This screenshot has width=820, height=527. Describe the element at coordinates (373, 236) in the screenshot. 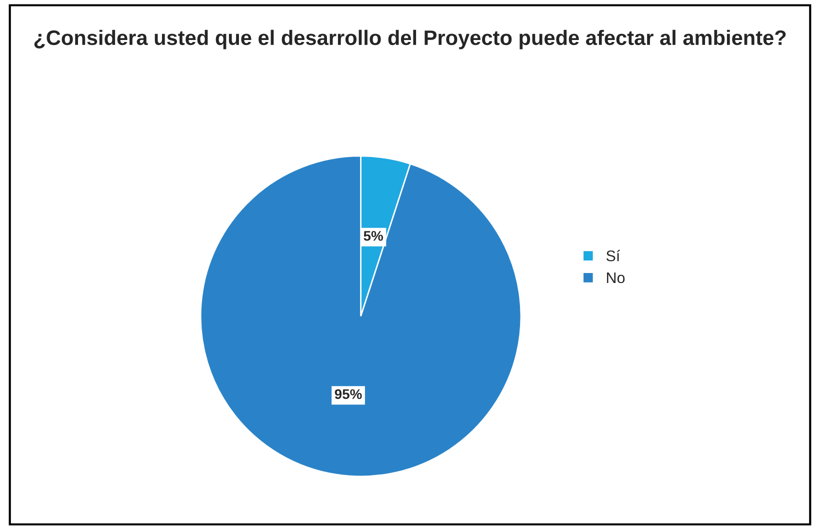

I see `data-label: 5%` at that location.